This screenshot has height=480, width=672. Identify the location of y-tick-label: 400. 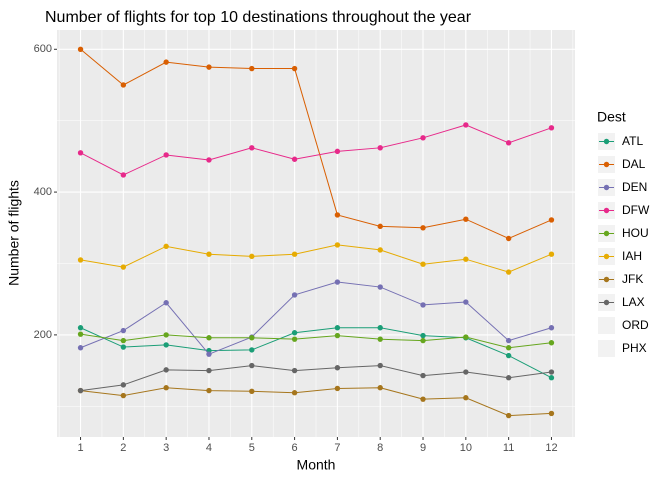
(43, 192).